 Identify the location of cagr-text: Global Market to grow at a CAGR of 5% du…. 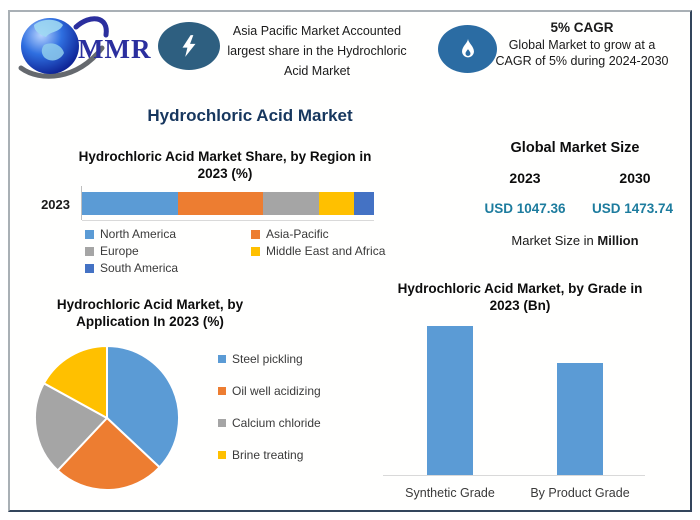
(582, 53).